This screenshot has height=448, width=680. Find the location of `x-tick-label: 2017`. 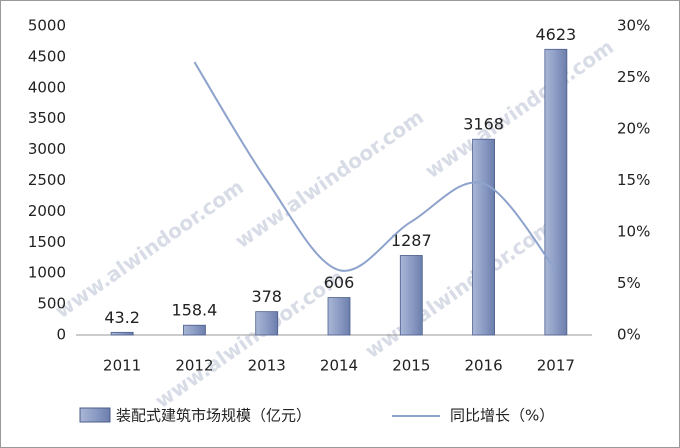

x-tick-label: 2017 is located at coordinates (556, 366).